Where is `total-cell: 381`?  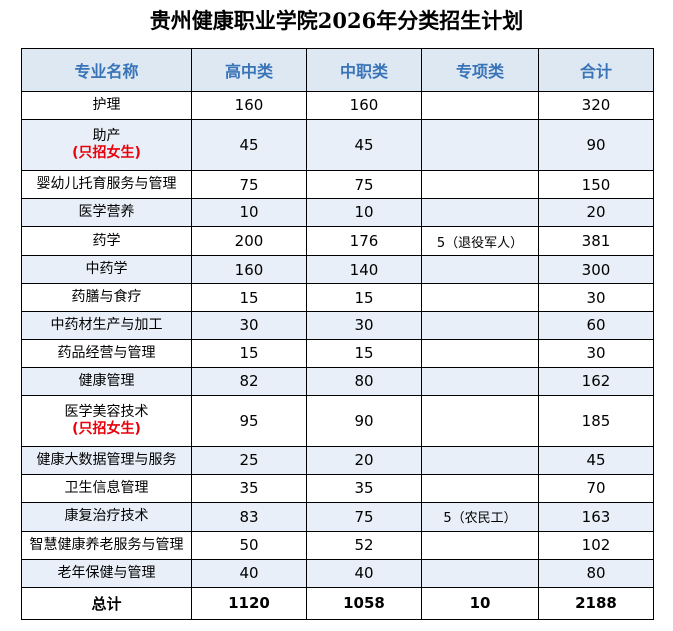
total-cell: 381 is located at coordinates (596, 241).